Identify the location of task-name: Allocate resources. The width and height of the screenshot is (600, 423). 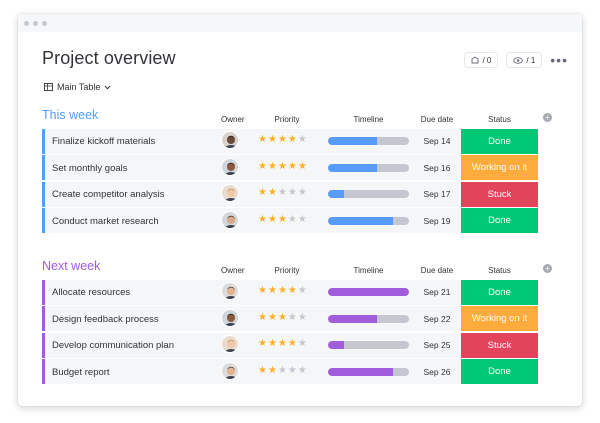
(91, 292).